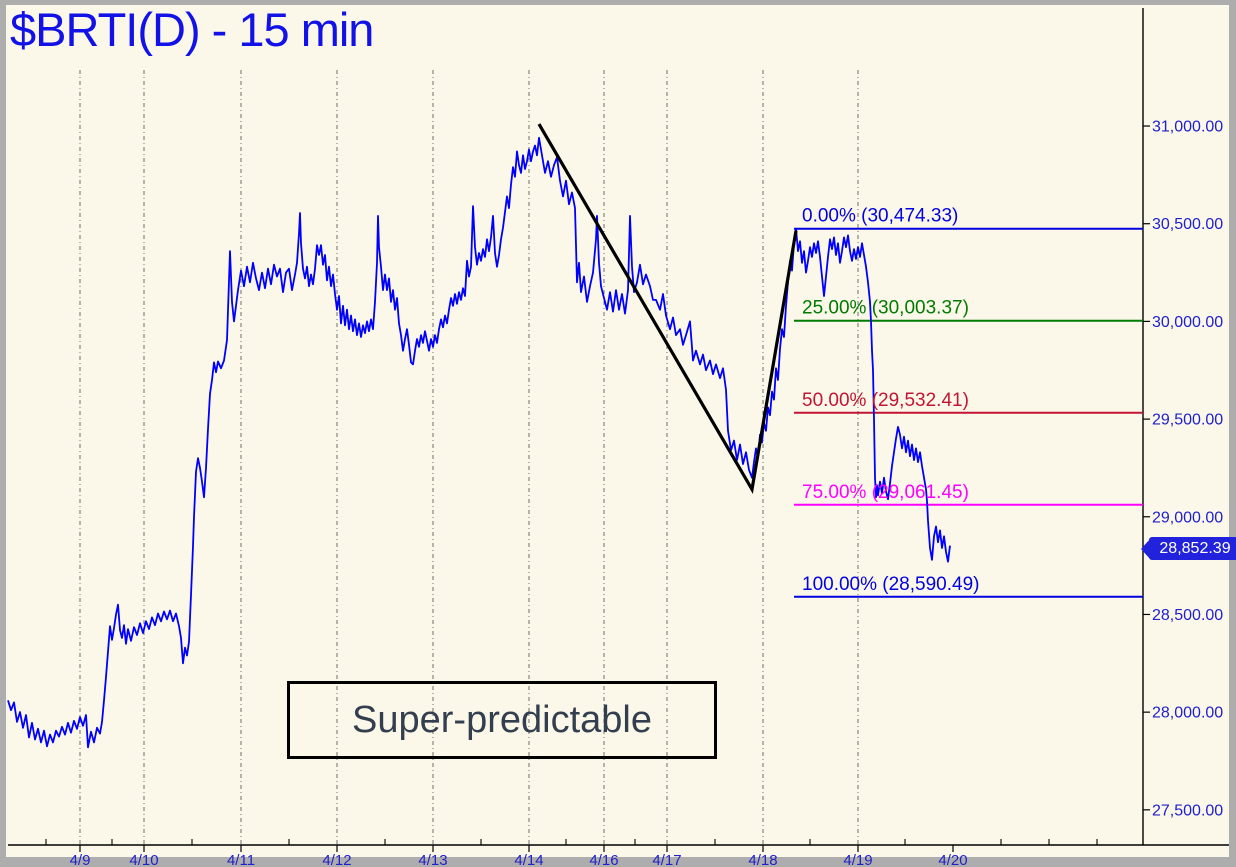 Image resolution: width=1236 pixels, height=867 pixels. I want to click on trendline, so click(667, 309).